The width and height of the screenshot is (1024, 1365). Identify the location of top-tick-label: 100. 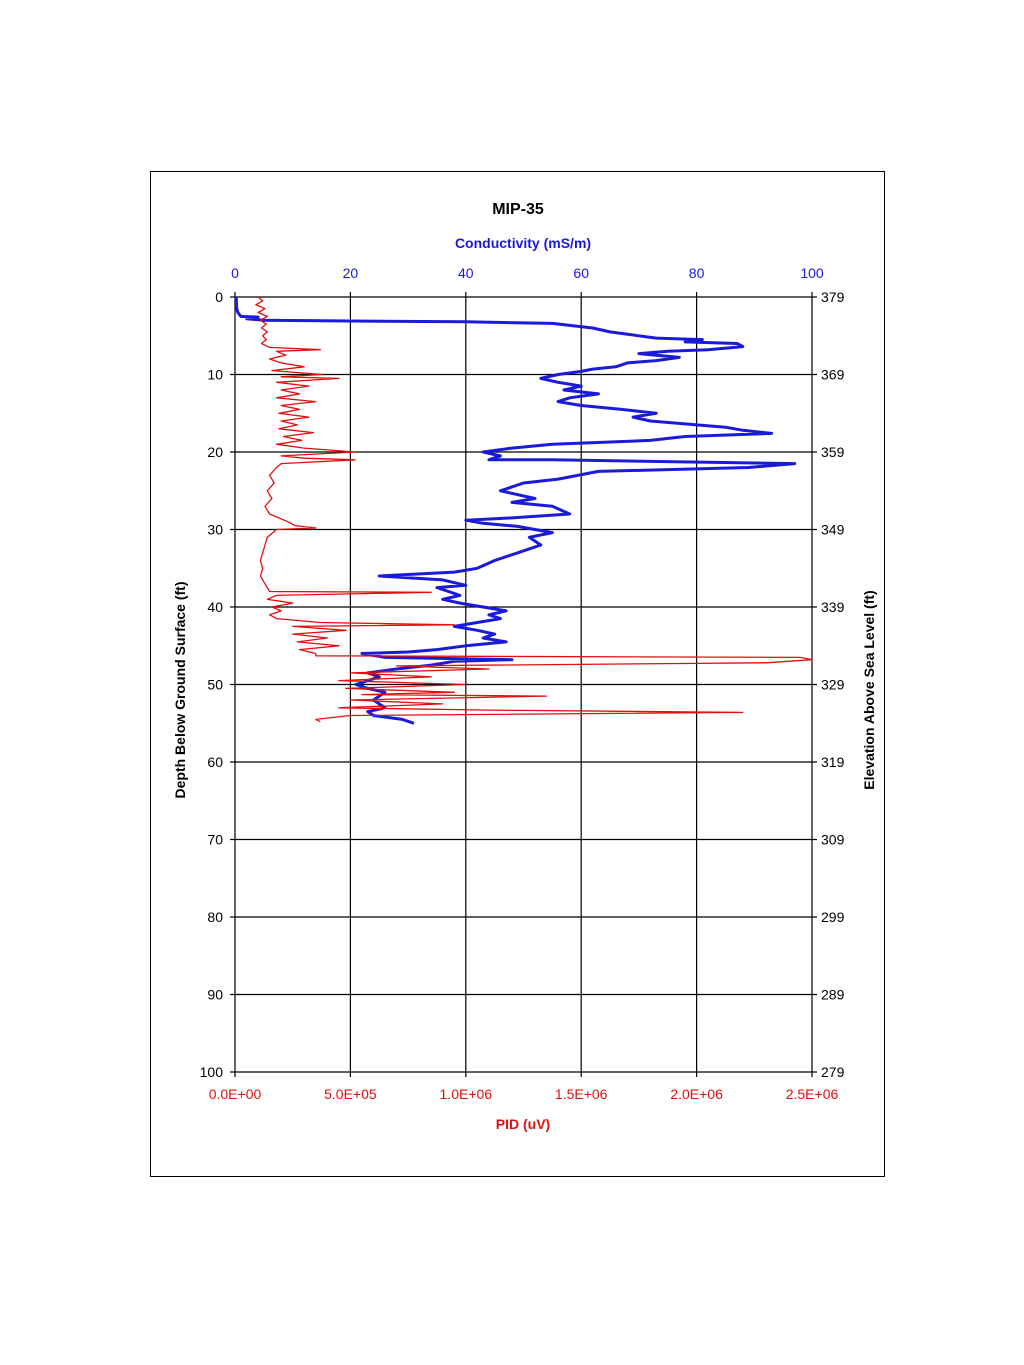
(812, 273).